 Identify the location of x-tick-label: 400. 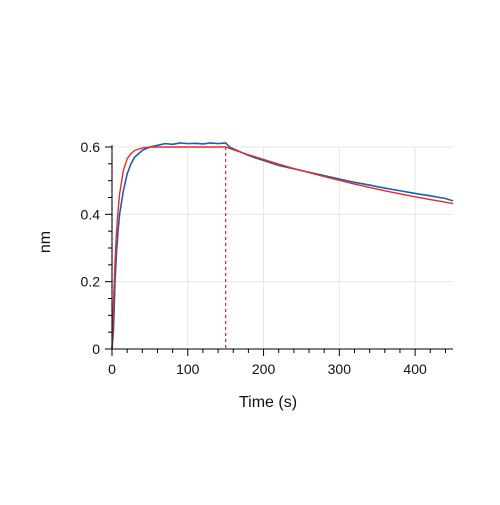
(415, 369).